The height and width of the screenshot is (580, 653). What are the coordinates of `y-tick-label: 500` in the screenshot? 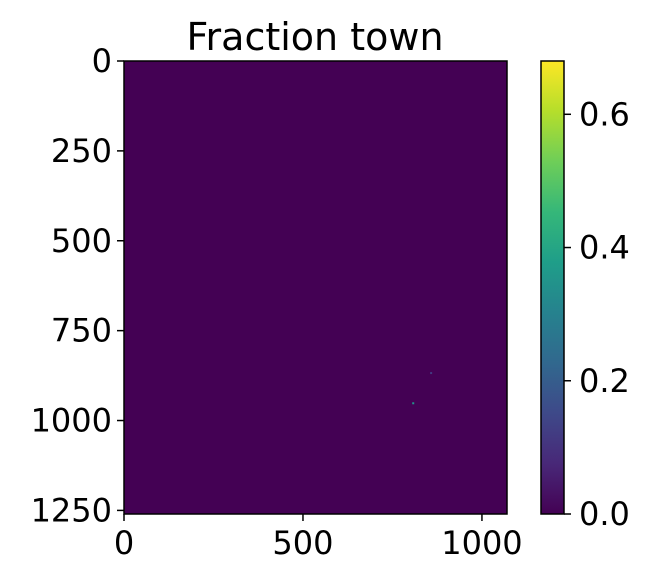 It's located at (81, 241).